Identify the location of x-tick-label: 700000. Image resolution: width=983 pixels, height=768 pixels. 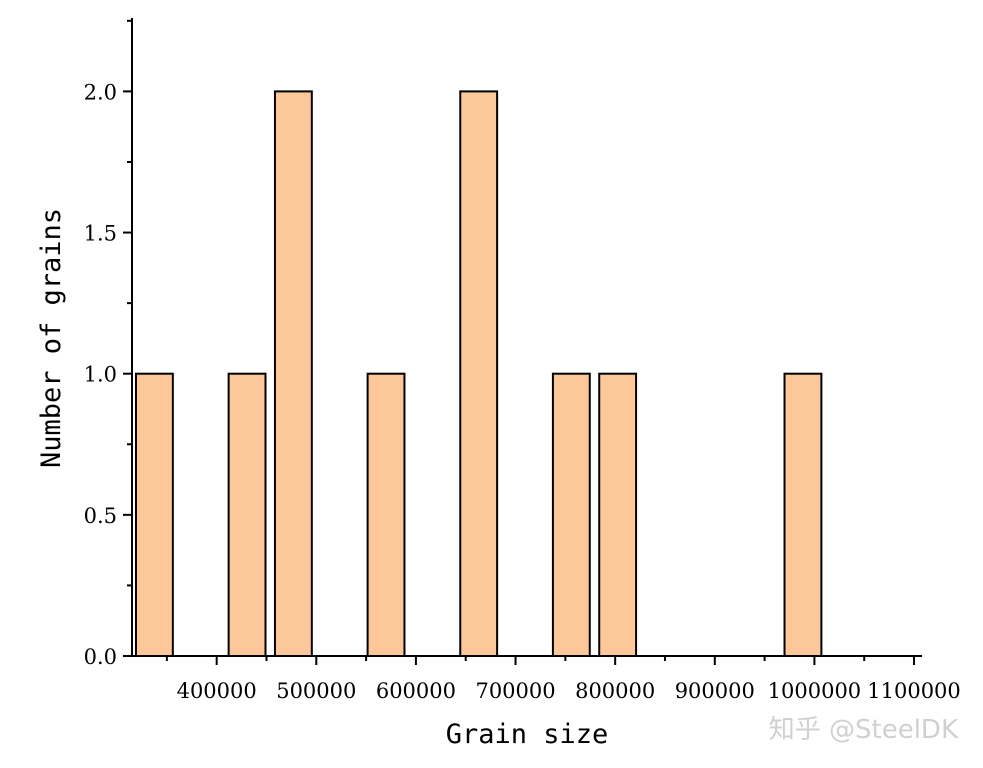
(515, 691).